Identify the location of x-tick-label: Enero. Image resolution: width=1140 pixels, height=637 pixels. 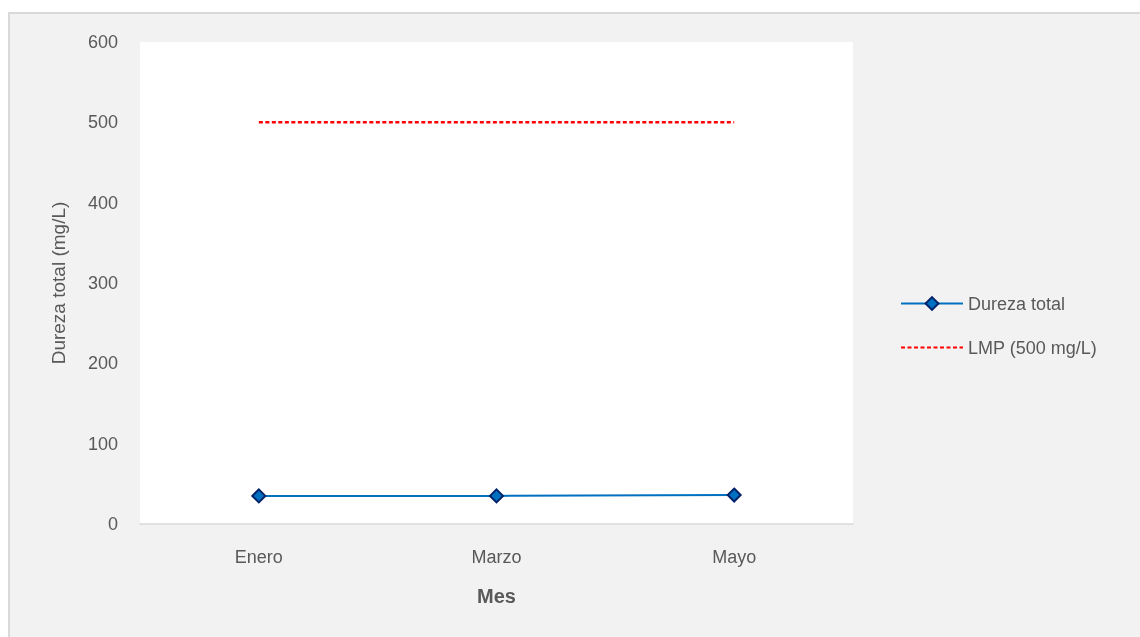
(258, 557).